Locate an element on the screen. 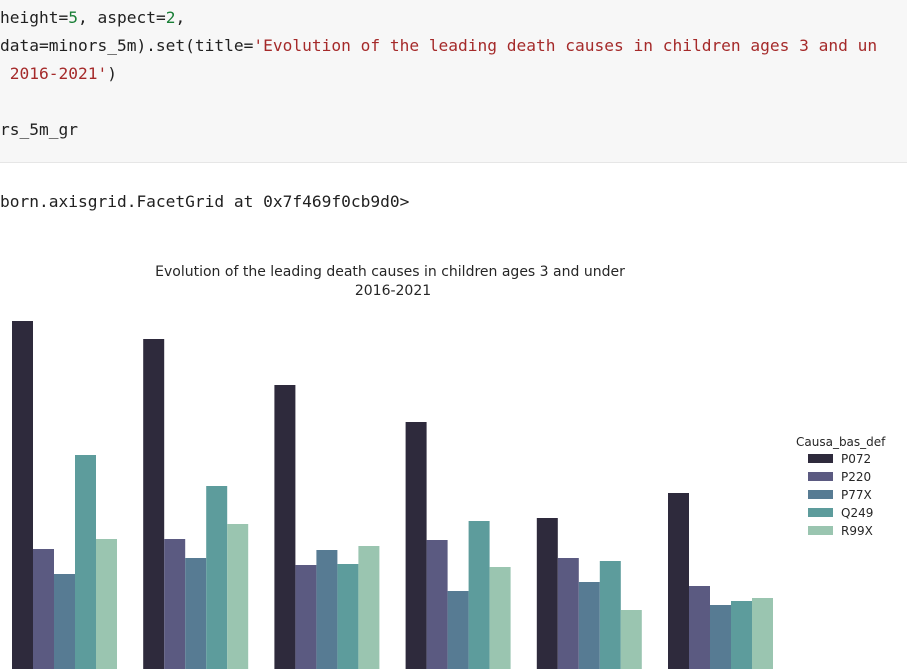  code-token: data=minors_5m).set(title= is located at coordinates (127, 45).